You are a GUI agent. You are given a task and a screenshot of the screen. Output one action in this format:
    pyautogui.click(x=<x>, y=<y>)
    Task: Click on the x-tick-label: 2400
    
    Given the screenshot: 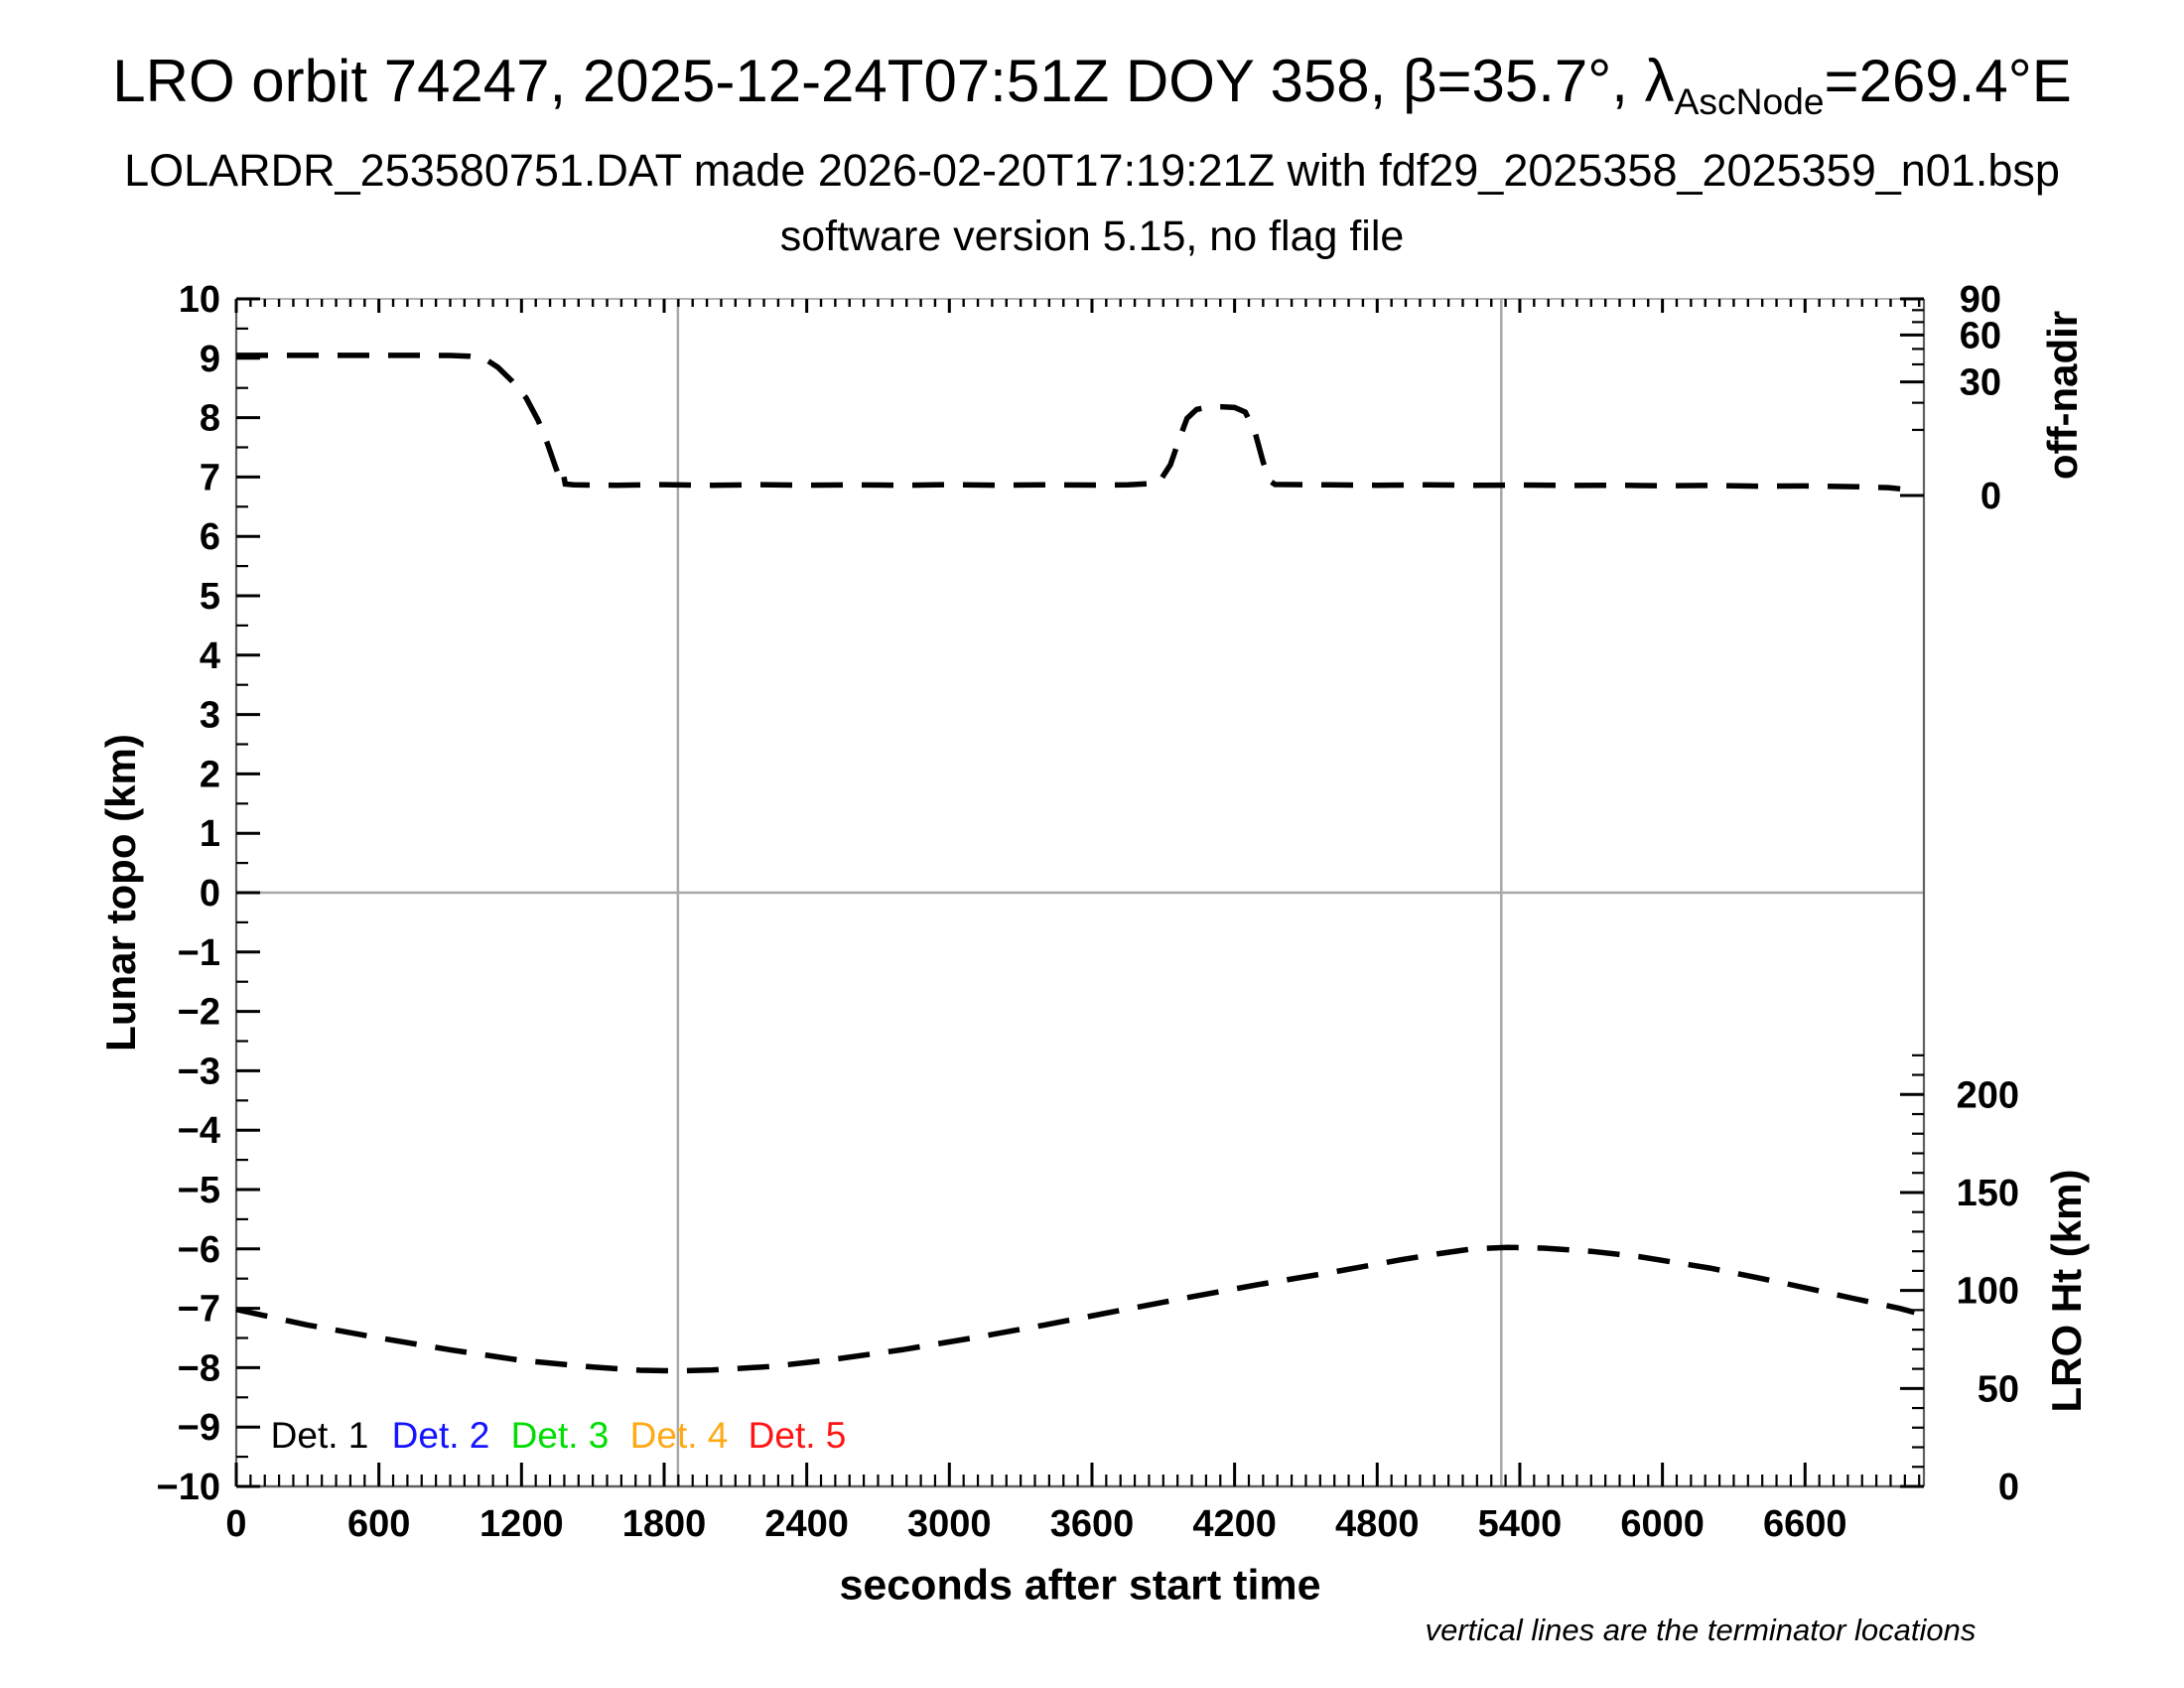 What is the action you would take?
    pyautogui.click(x=806, y=1524)
    